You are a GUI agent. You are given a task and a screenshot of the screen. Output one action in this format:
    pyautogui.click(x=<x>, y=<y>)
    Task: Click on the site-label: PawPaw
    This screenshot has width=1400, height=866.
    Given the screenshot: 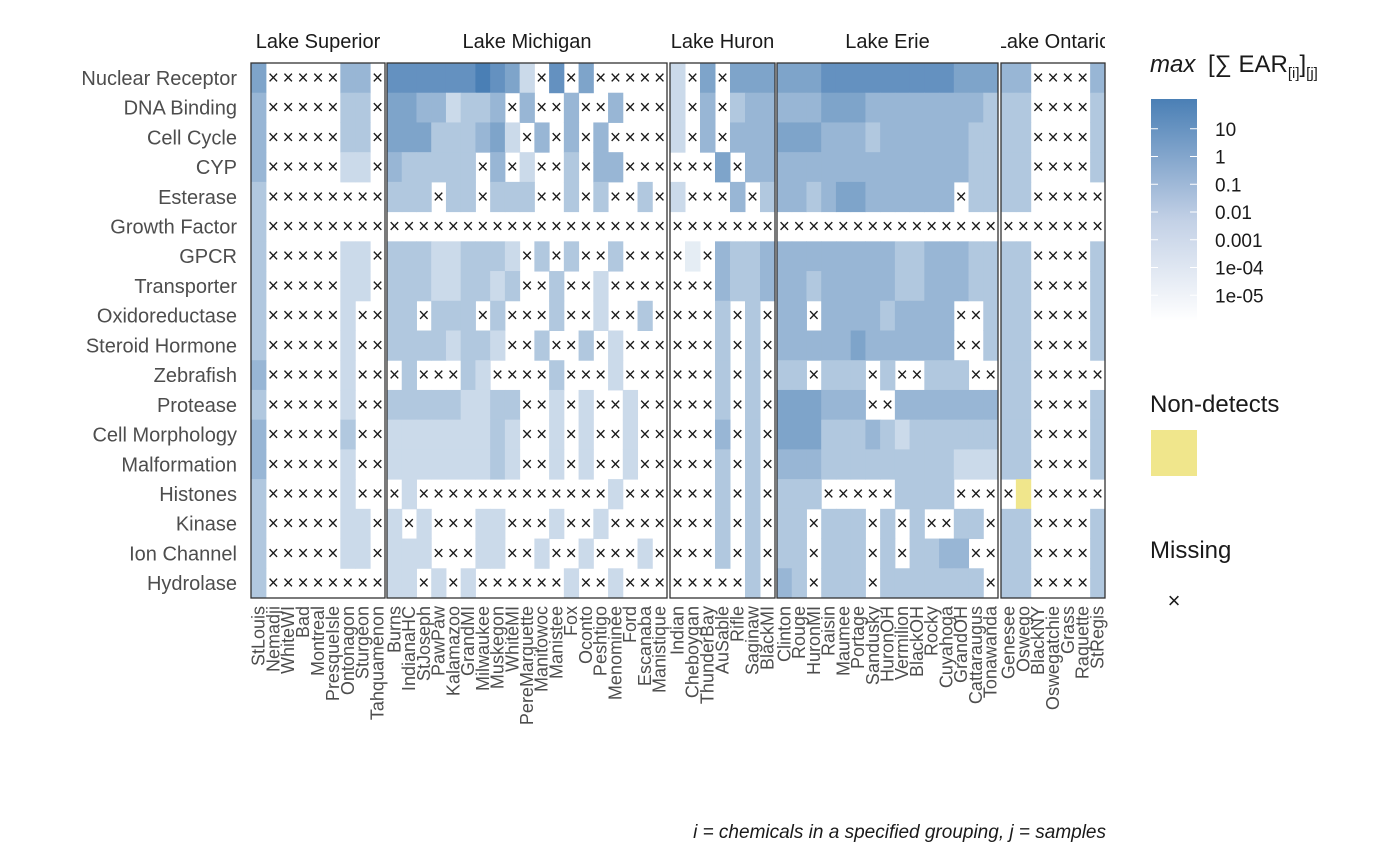 What is the action you would take?
    pyautogui.click(x=439, y=640)
    